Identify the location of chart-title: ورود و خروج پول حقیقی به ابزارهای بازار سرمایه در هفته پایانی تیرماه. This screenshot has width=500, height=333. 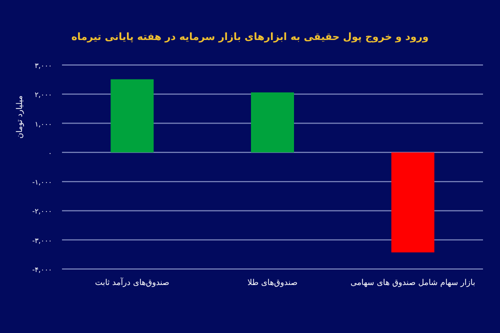
(250, 37).